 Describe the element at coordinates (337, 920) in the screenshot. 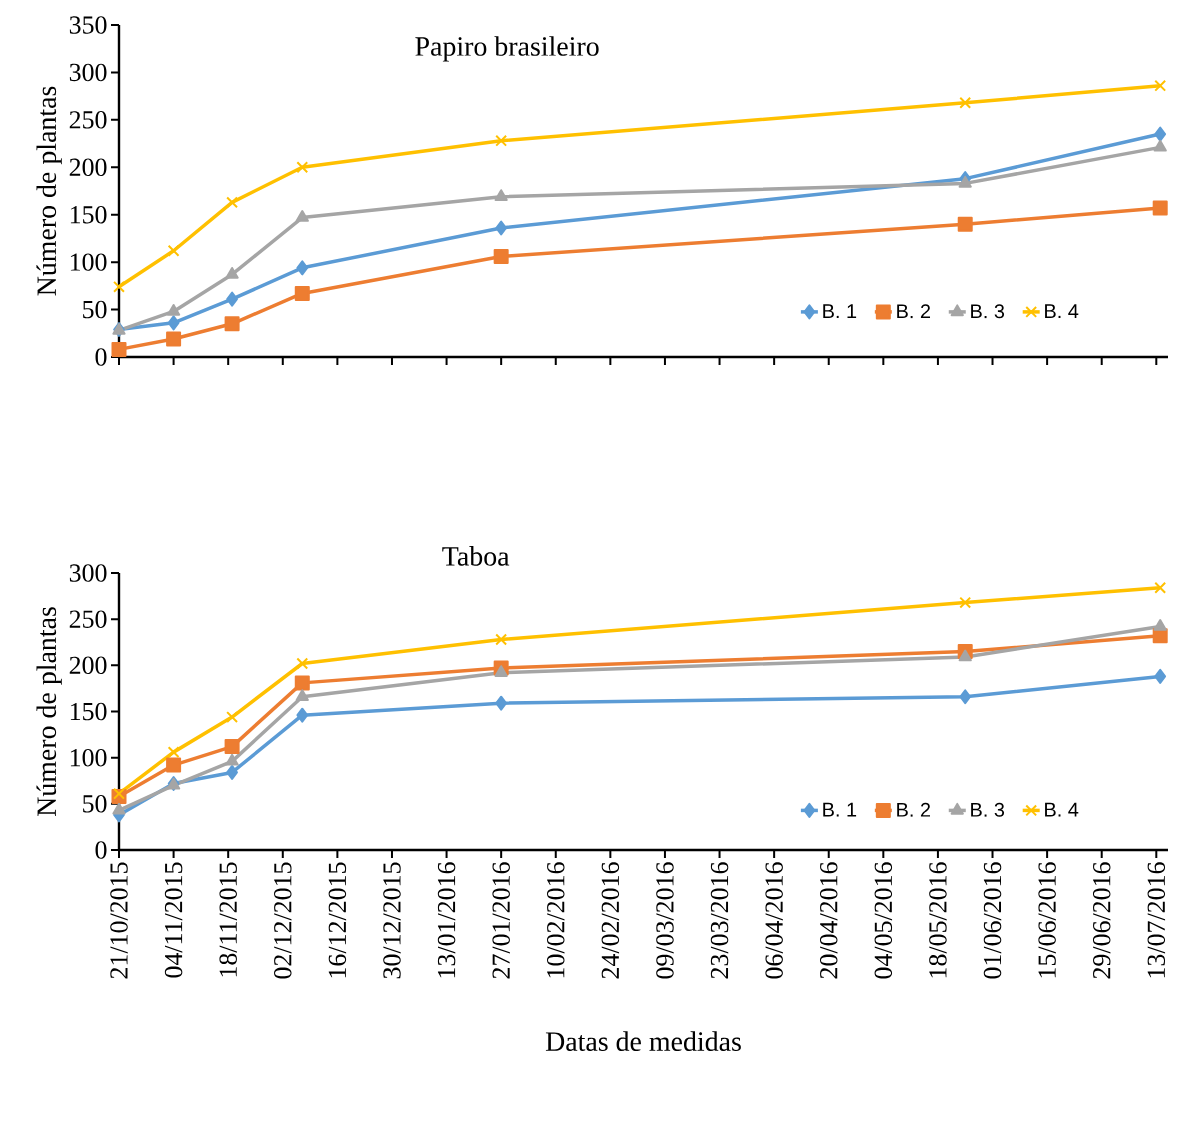

I see `x-tick-label: 16/12/2015` at that location.